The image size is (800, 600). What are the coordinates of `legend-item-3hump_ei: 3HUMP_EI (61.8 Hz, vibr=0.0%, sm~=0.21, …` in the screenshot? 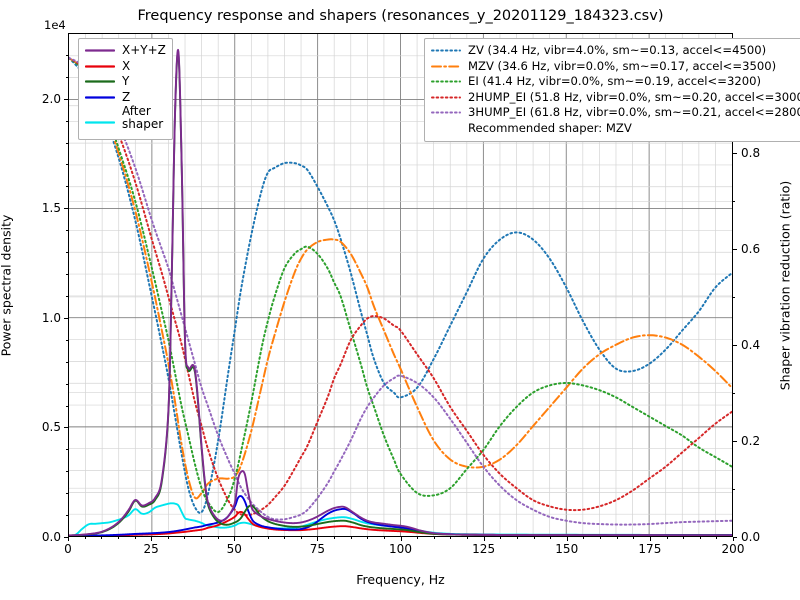 It's located at (615, 113).